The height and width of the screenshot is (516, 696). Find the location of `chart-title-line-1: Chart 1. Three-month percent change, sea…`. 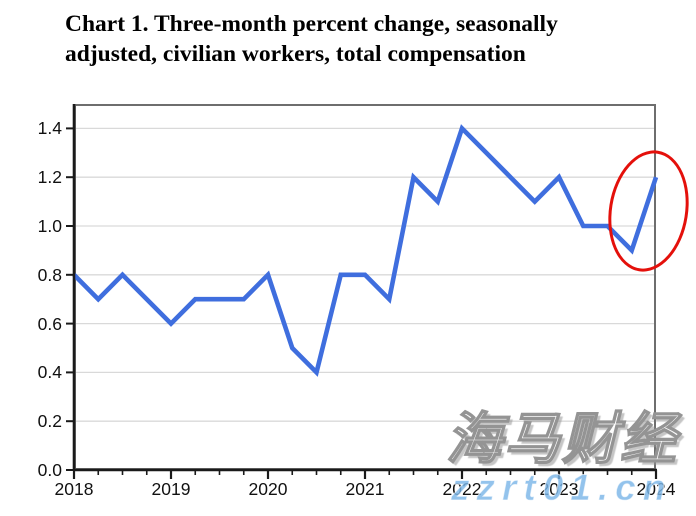

chart-title-line-1: Chart 1. Three-month percent change, sea… is located at coordinates (311, 24).